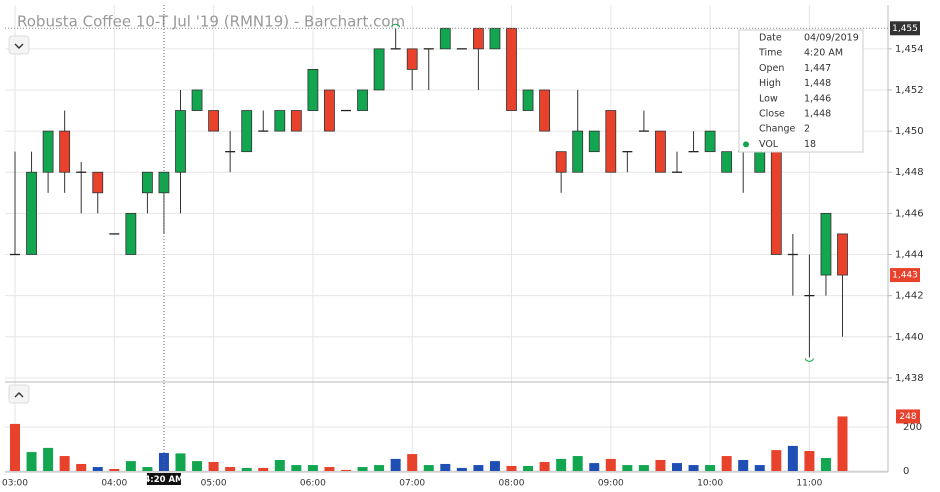  What do you see at coordinates (909, 90) in the screenshot?
I see `y-tick-label: 1,452` at bounding box center [909, 90].